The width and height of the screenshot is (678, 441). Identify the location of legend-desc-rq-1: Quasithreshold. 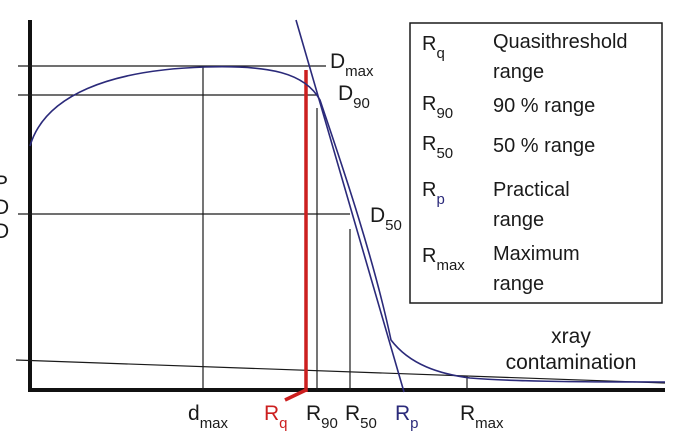
(560, 42).